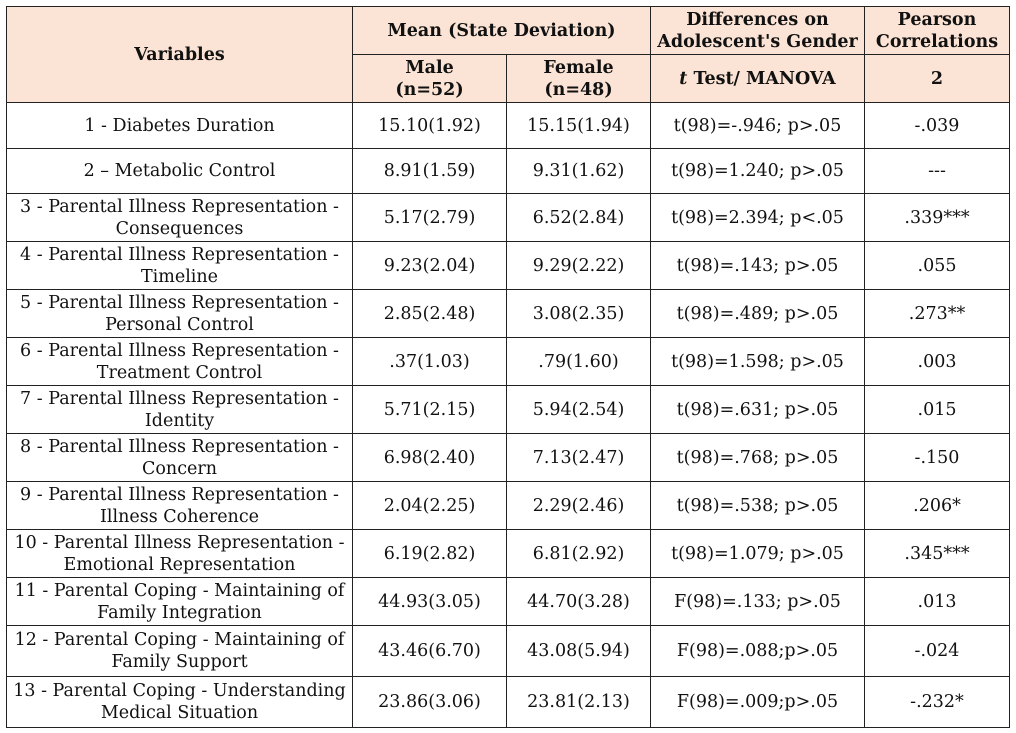 The height and width of the screenshot is (733, 1016). I want to click on male-cell: .37(1.03), so click(429, 361).